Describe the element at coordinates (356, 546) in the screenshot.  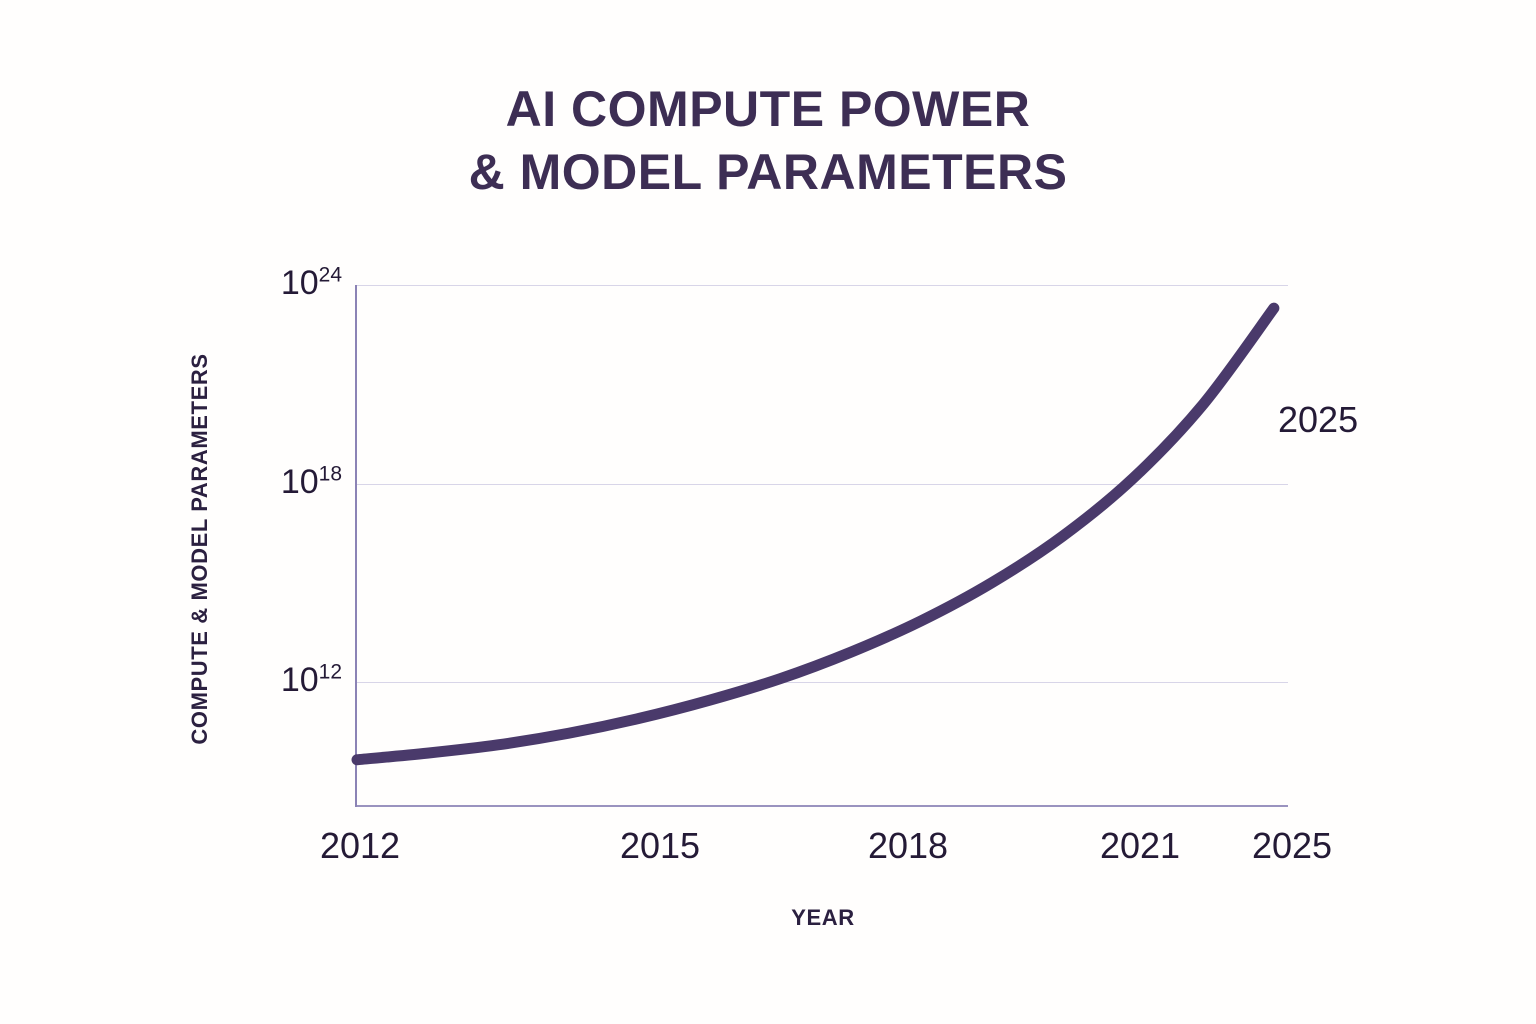
I see `y-axis-line` at that location.